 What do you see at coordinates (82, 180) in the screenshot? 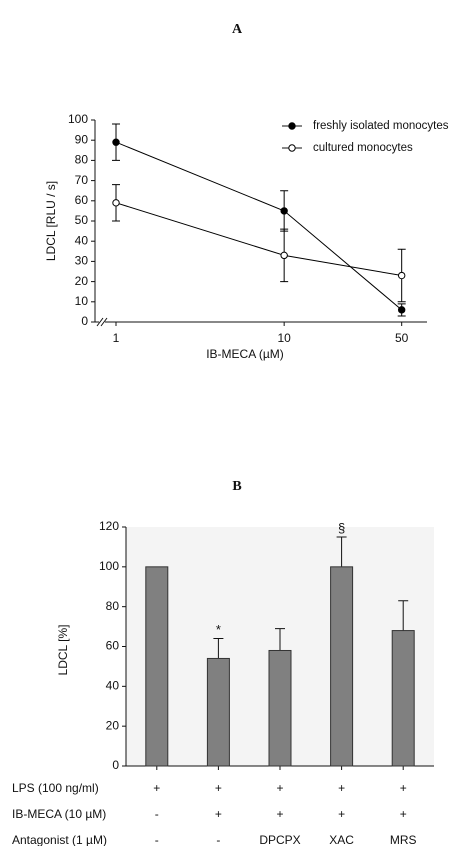
I see `y-tick-label: 70` at bounding box center [82, 180].